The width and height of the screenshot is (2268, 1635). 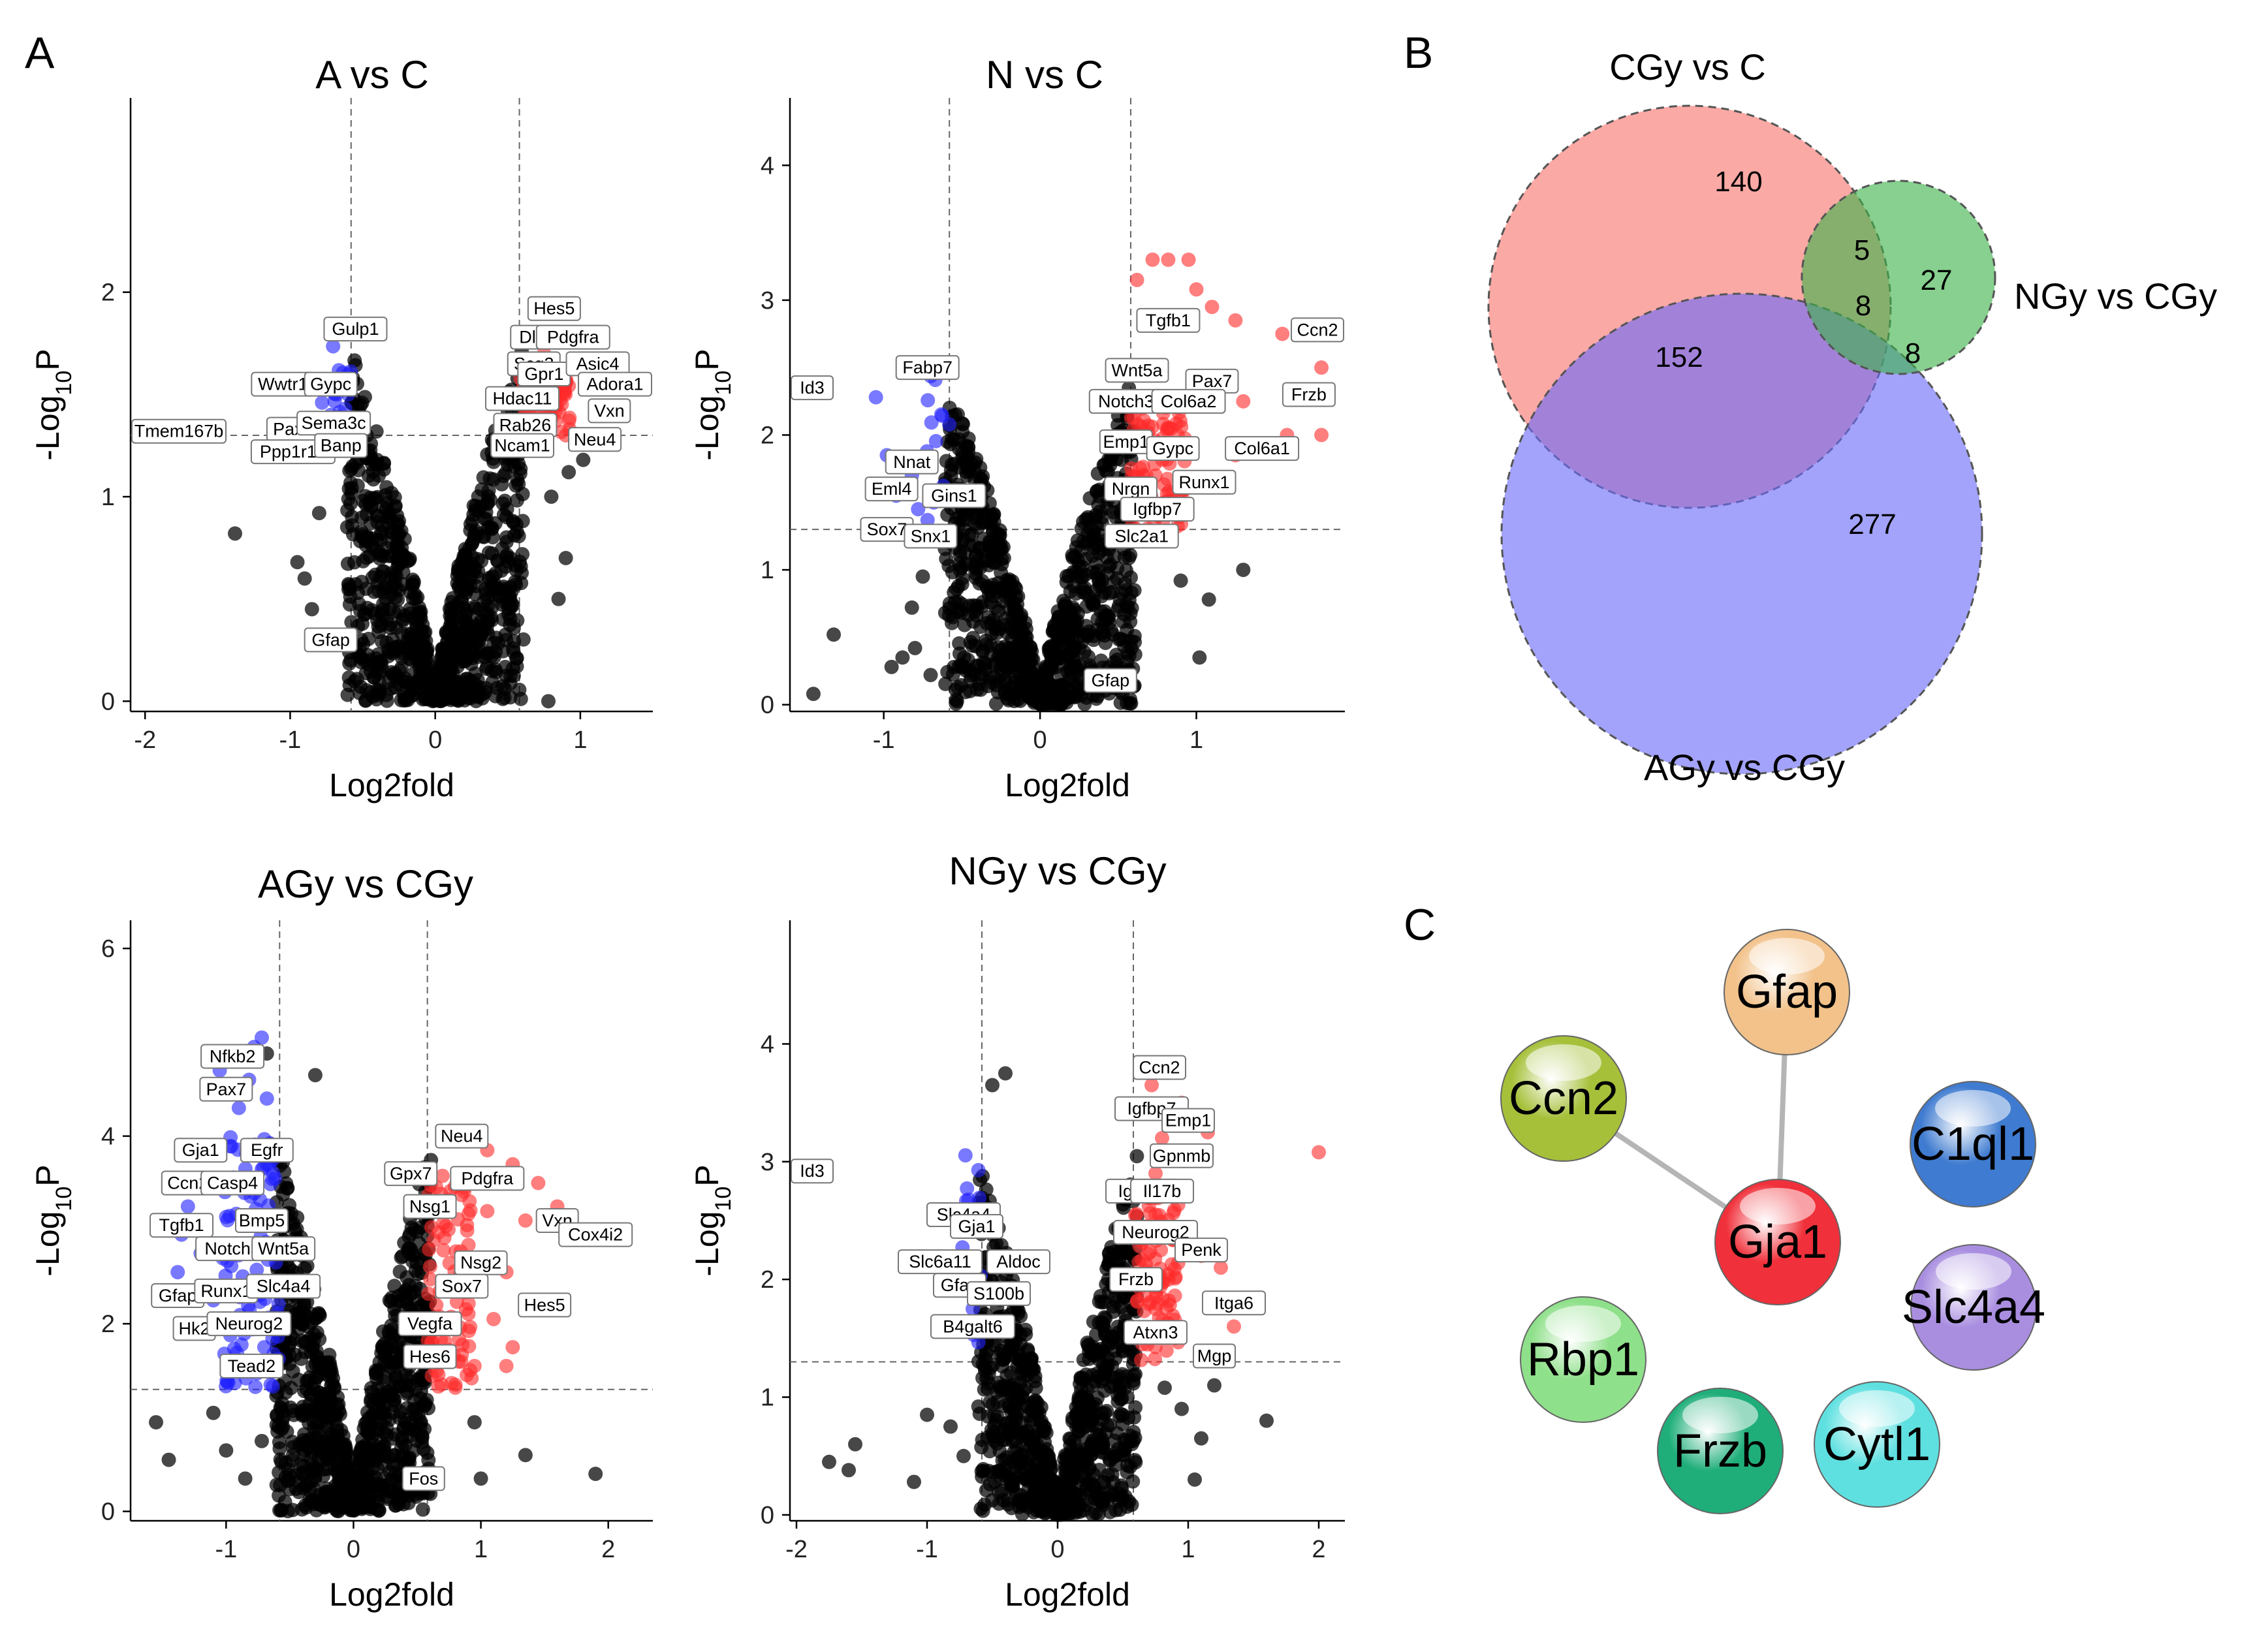 What do you see at coordinates (887, 529) in the screenshot?
I see `gene-label: Sox7` at bounding box center [887, 529].